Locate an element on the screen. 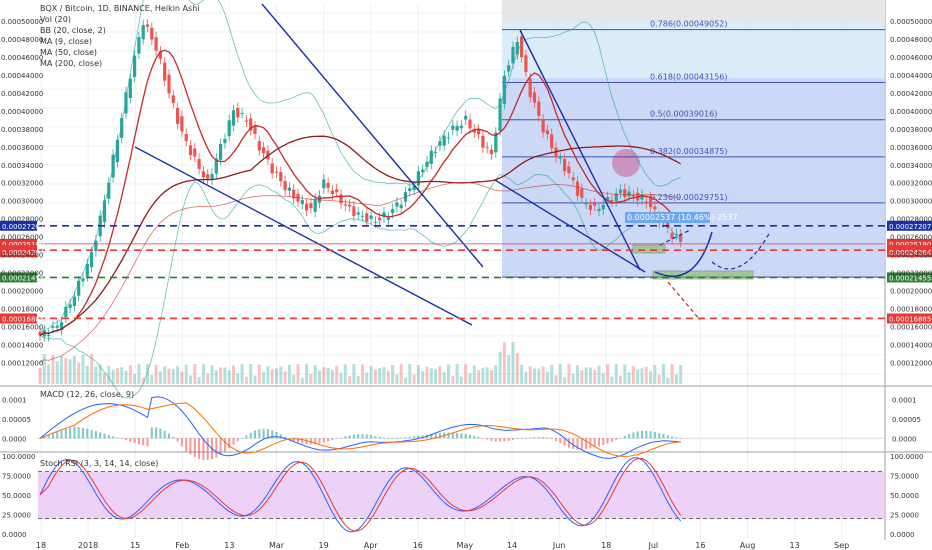 This screenshot has height=550, width=932. indicator-vol: Vol (20) is located at coordinates (55, 19).